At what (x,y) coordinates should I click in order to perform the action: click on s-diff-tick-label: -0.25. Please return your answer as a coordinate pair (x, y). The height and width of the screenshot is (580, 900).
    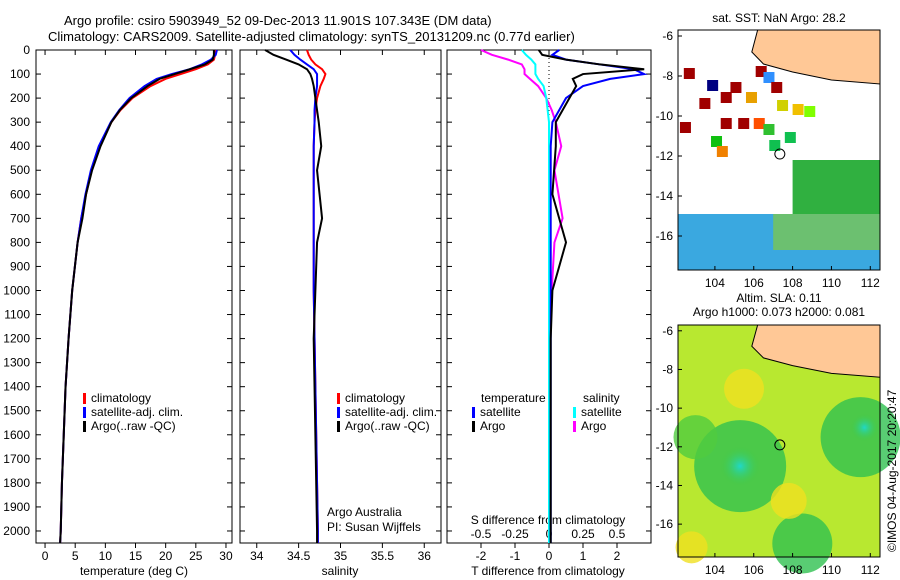
    Looking at the image, I should click on (515, 534).